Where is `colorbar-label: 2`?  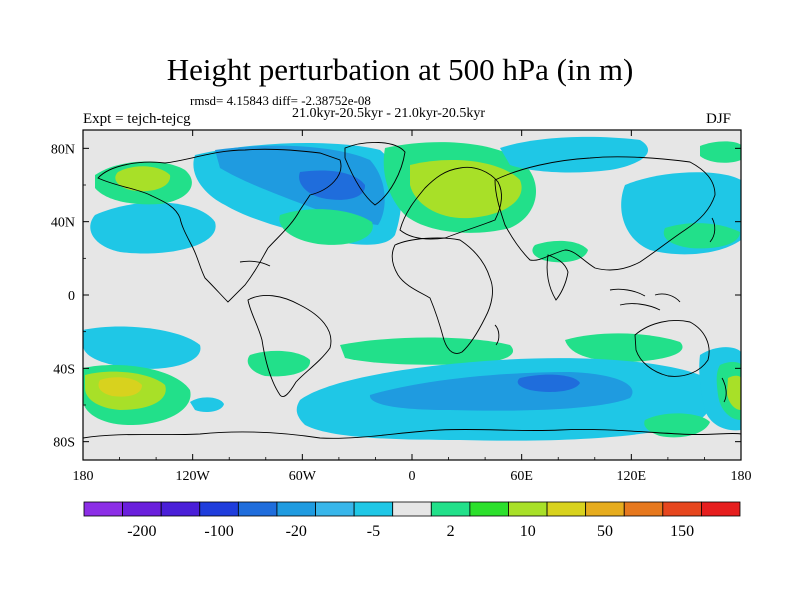 colorbar-label: 2 is located at coordinates (451, 531).